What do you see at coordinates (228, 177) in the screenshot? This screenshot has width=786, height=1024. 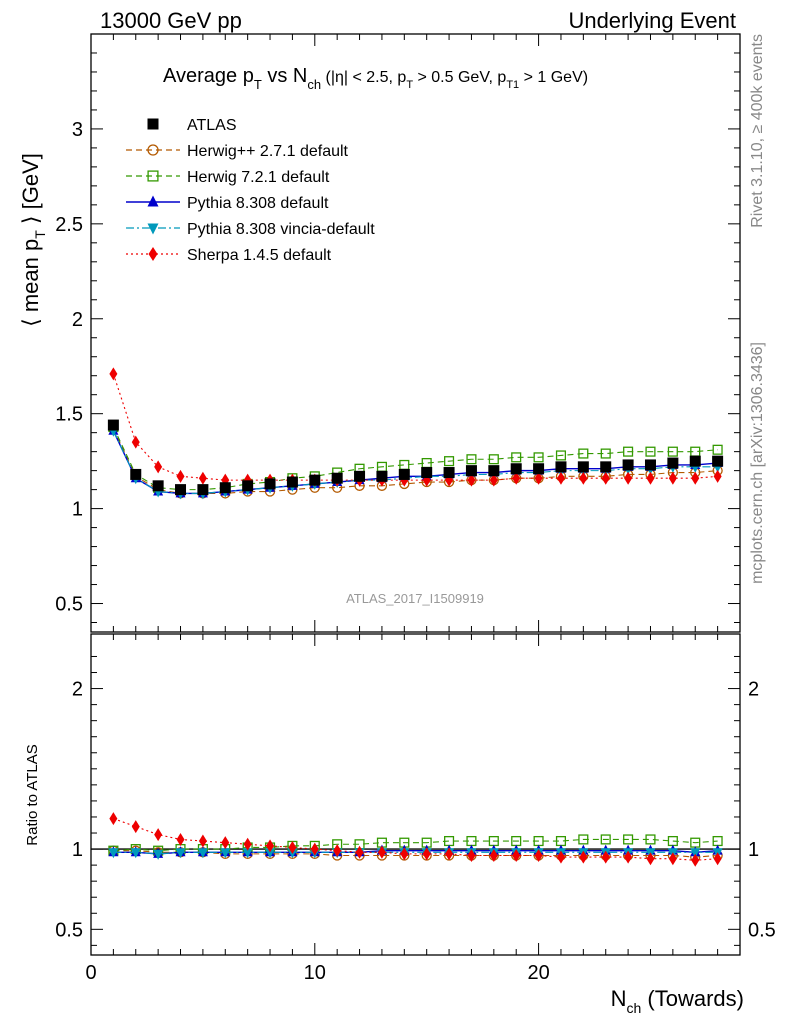 I see `legend-item-herwig7: Herwig 7.2.1 default` at bounding box center [228, 177].